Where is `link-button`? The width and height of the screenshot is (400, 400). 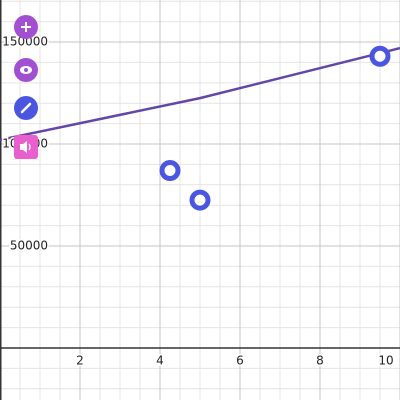 link-button is located at coordinates (26, 108).